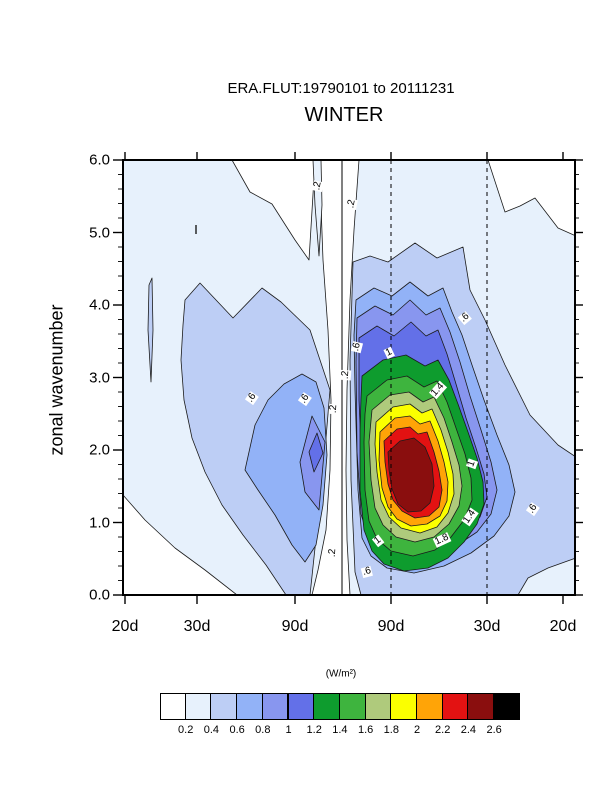 This screenshot has height=792, width=612. What do you see at coordinates (99, 522) in the screenshot?
I see `y-tick-label: 1.0` at bounding box center [99, 522].